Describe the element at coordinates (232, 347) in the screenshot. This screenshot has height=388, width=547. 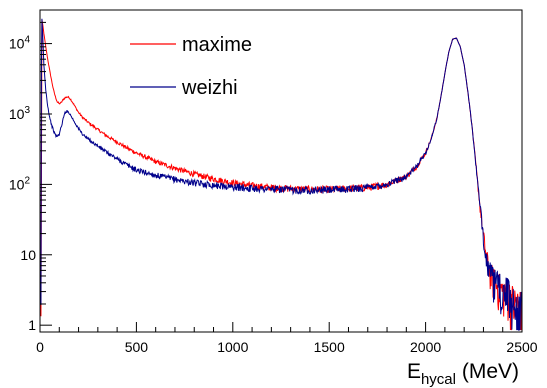
I see `x-tick-label: 1000` at that location.